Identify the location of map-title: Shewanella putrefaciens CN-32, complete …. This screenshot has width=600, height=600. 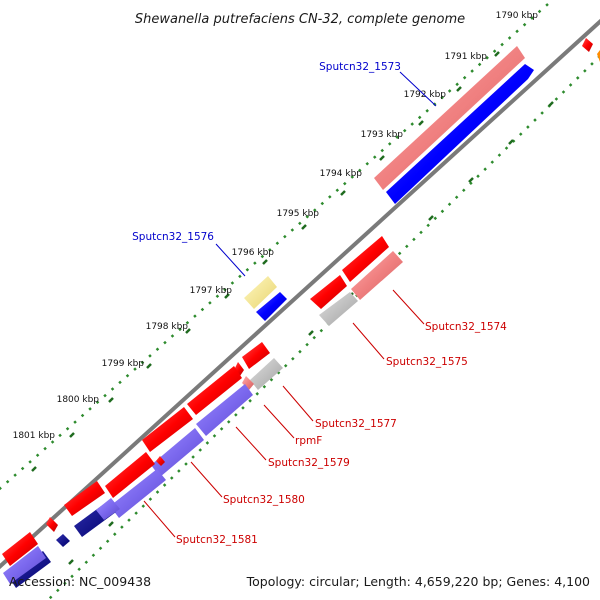
(300, 19).